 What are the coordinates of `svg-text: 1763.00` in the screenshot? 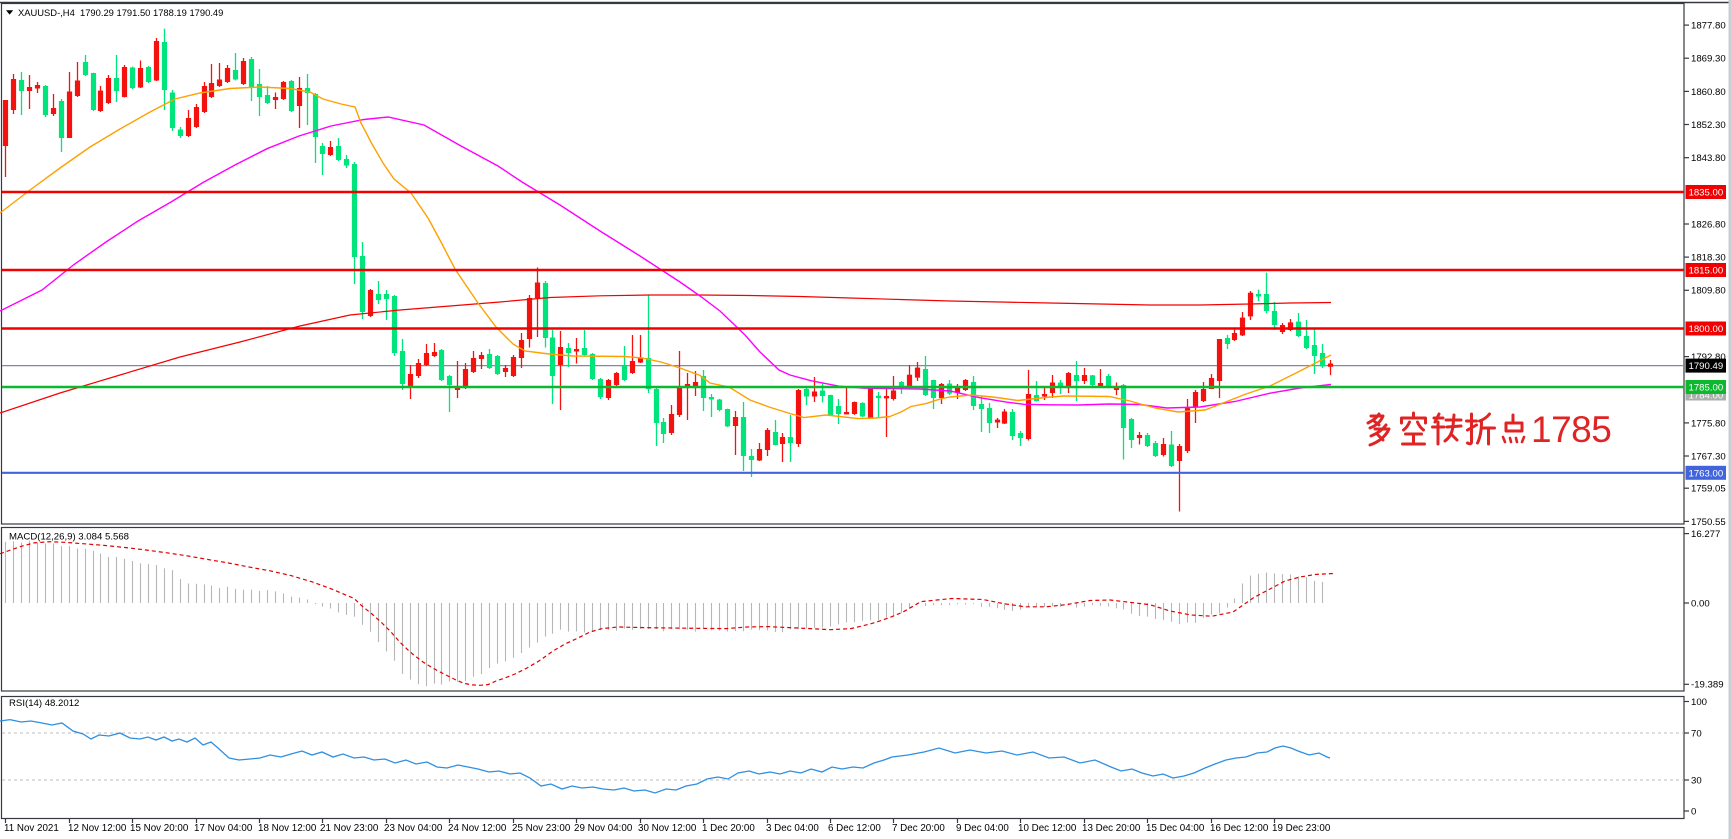 It's located at (1706, 473).